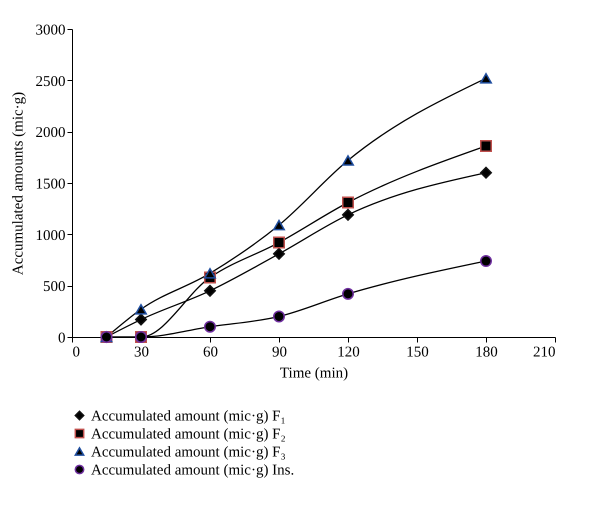 The height and width of the screenshot is (514, 598). Describe the element at coordinates (188, 434) in the screenshot. I see `legend-label: Accumulated amount (mic·g) F₂` at that location.